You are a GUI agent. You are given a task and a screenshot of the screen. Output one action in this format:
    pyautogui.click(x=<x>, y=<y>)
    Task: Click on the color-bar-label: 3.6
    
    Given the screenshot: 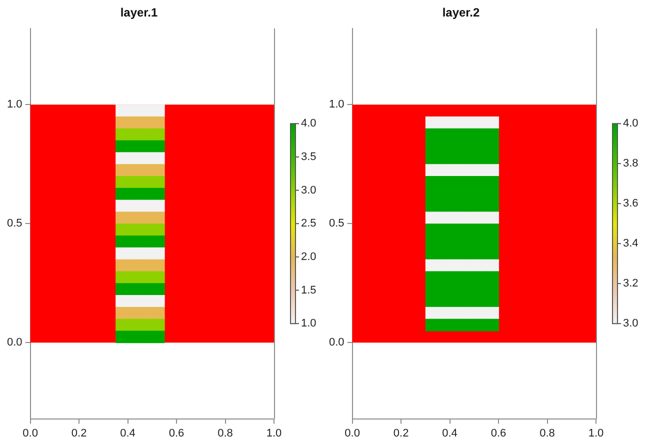 What is the action you would take?
    pyautogui.click(x=630, y=204)
    